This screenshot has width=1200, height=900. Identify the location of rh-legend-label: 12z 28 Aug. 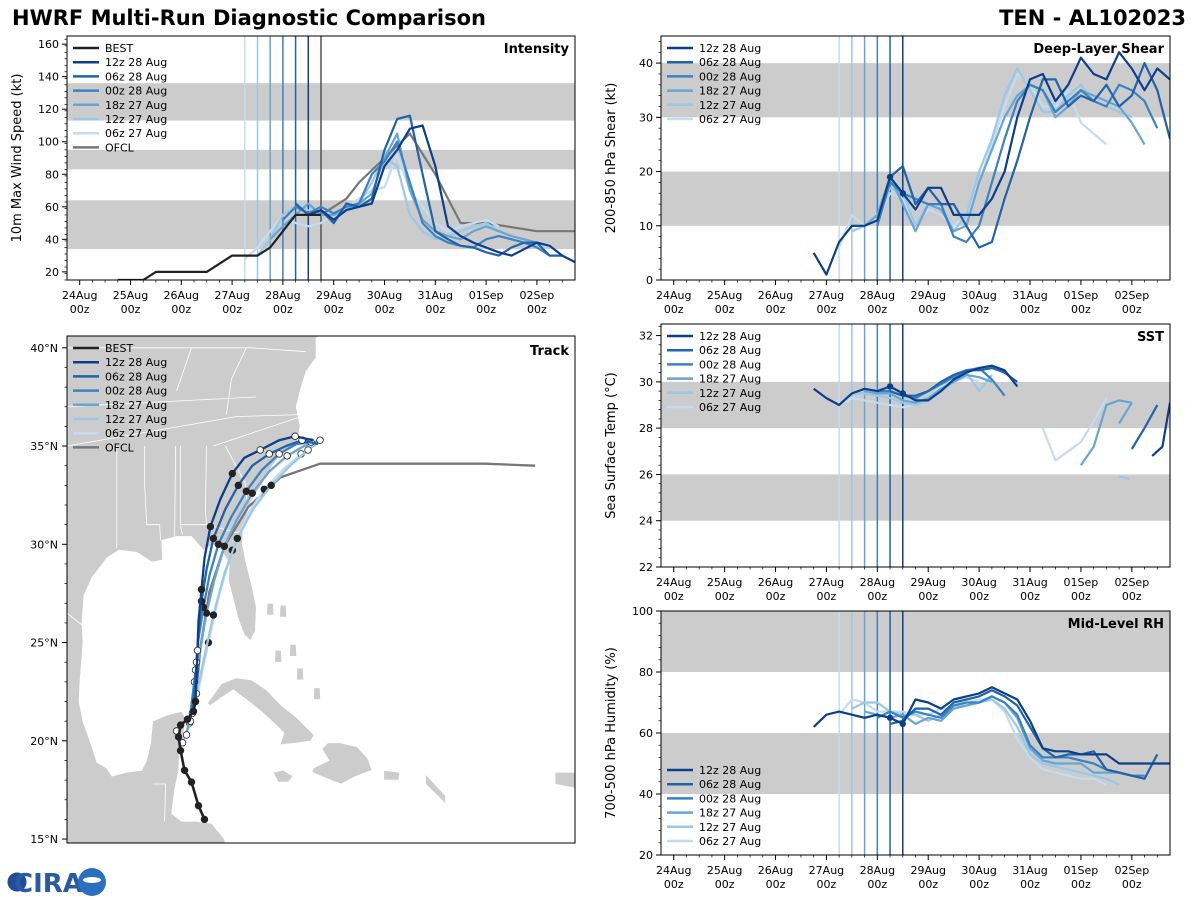
(730, 770).